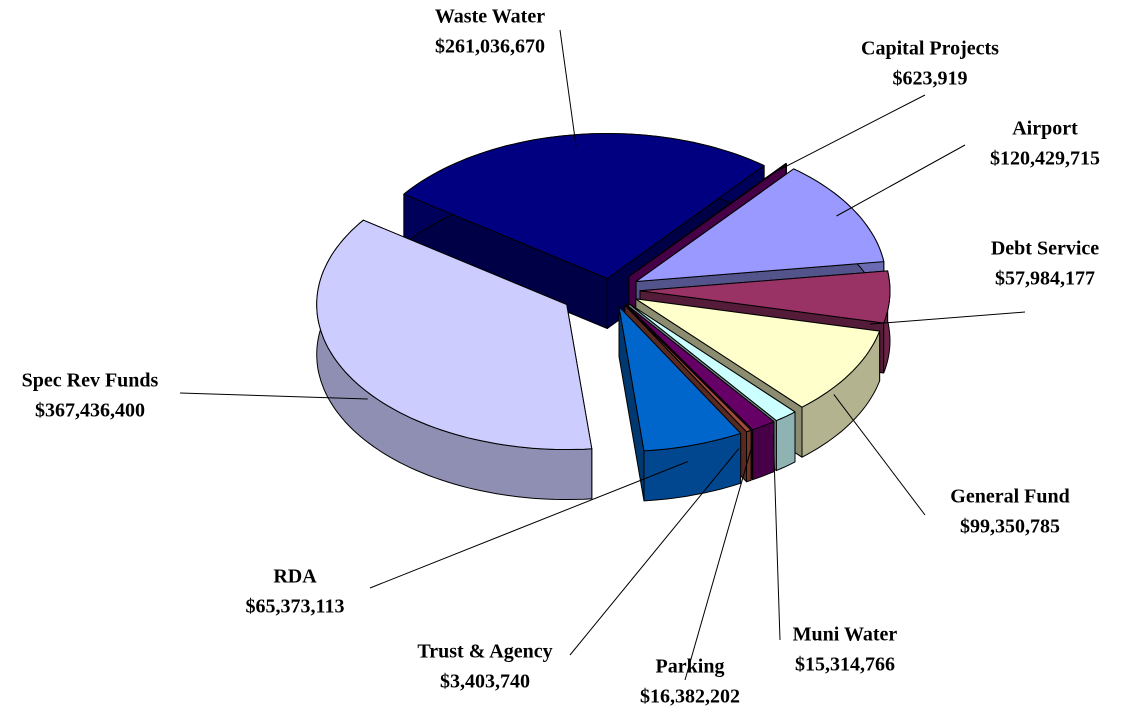  I want to click on value-label: $99,350,785, so click(1010, 527).